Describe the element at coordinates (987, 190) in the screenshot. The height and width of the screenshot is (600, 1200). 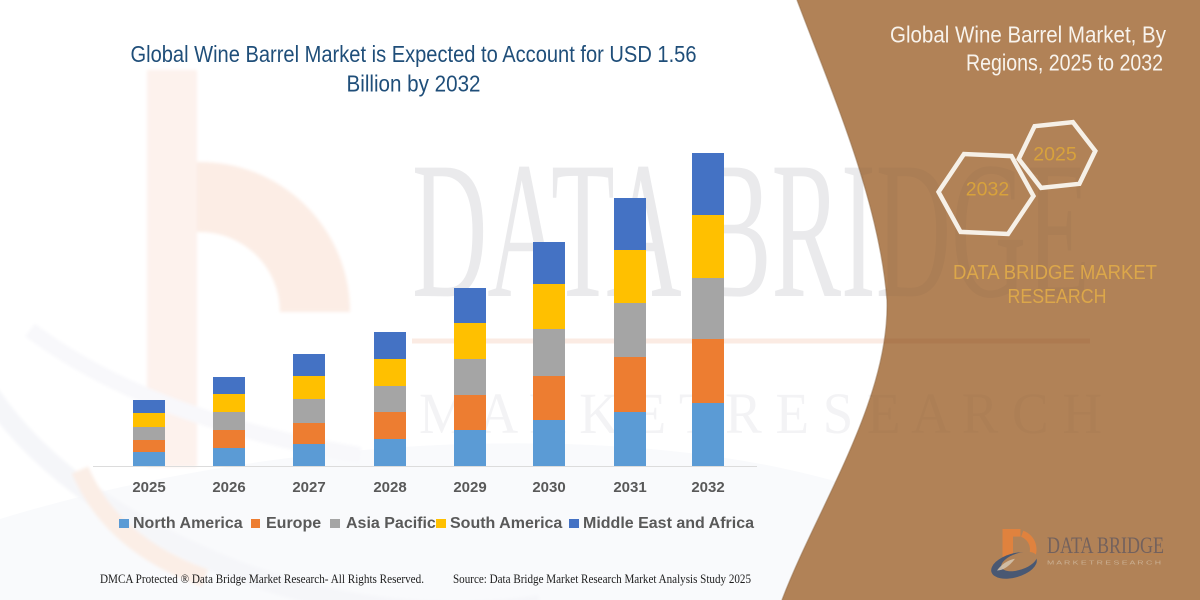
I see `svg-text: 2032` at that location.